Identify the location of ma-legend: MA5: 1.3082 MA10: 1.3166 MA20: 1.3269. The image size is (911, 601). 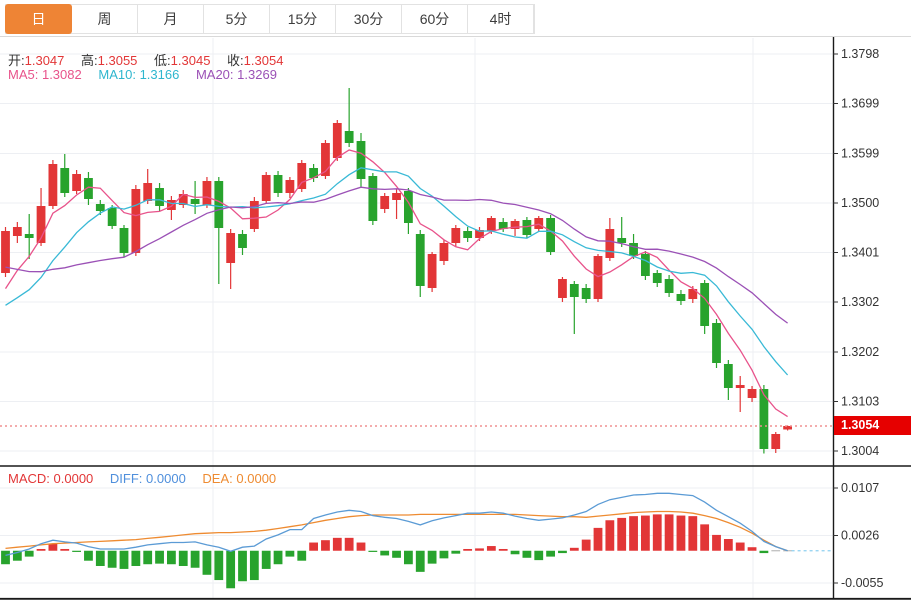
(149, 74).